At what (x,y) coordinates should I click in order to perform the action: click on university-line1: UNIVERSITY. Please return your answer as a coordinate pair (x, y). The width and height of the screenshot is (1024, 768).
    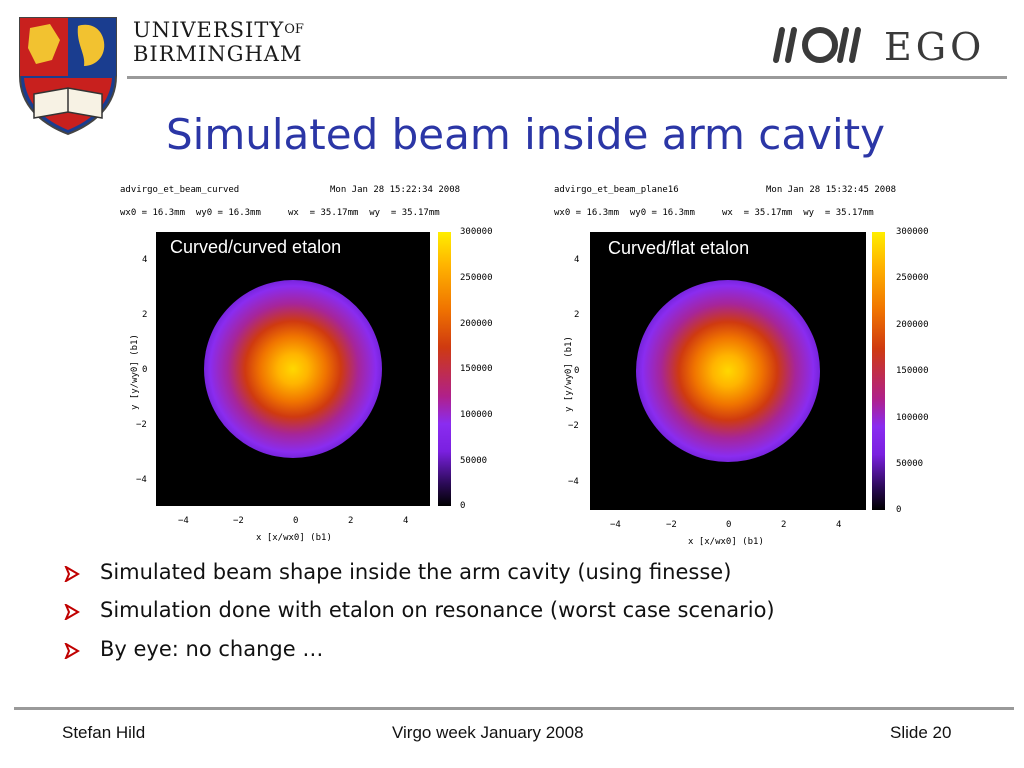
    Looking at the image, I should click on (209, 30).